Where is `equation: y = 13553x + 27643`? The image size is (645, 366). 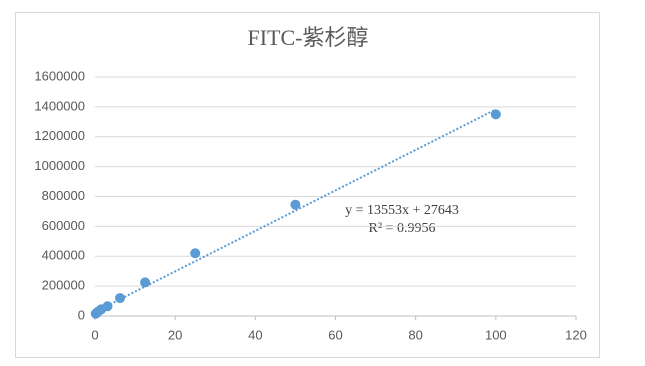 equation: y = 13553x + 27643 is located at coordinates (402, 210).